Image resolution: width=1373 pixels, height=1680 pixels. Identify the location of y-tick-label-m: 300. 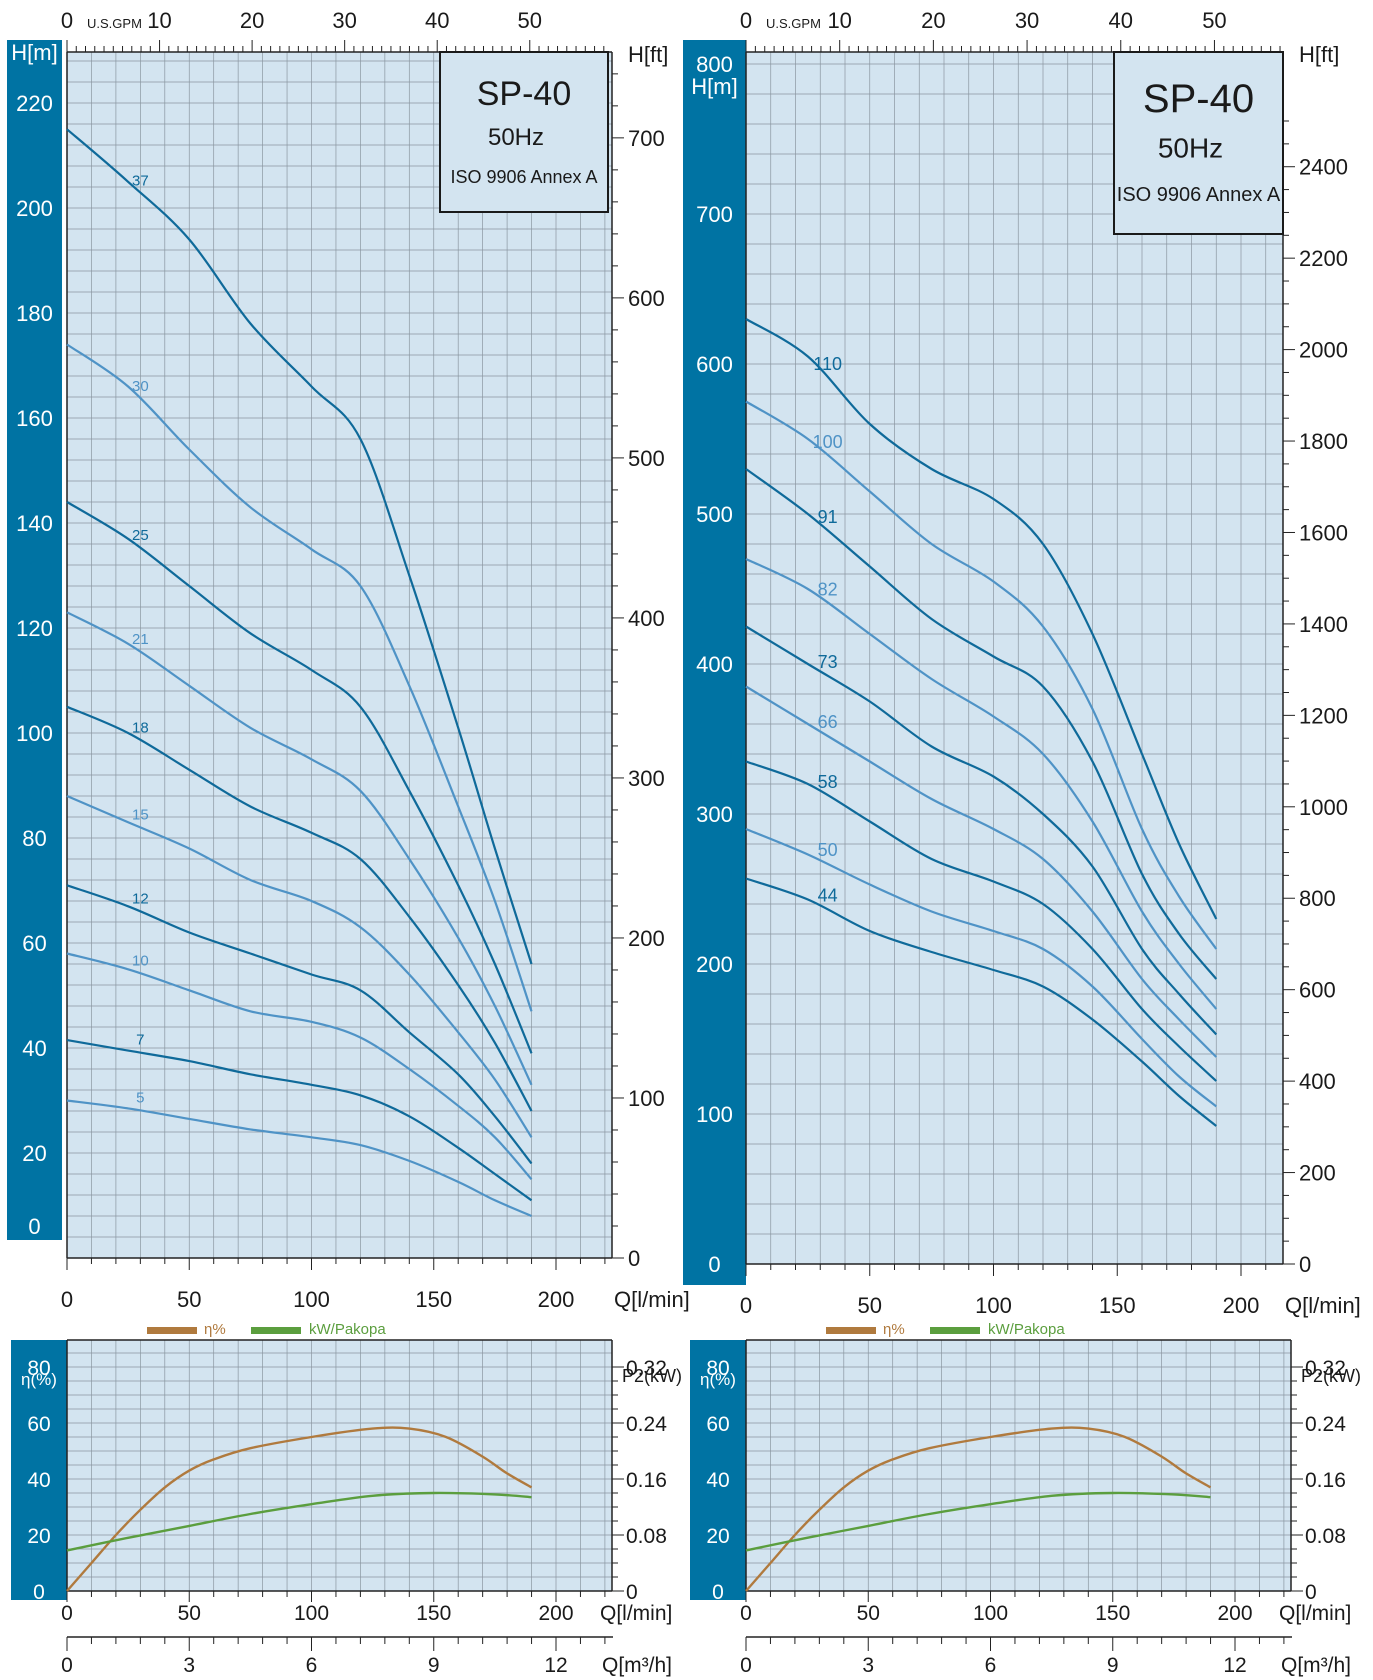
(714, 814).